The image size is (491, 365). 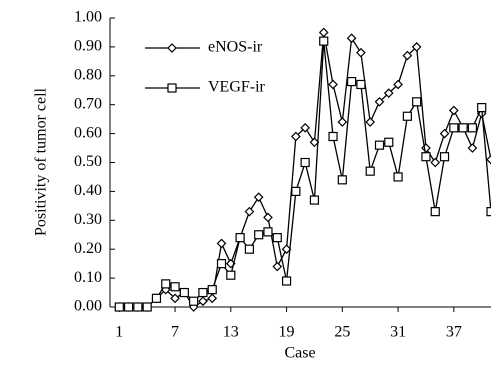 What do you see at coordinates (88, 17) in the screenshot?
I see `y-tick-label: 1.00` at bounding box center [88, 17].